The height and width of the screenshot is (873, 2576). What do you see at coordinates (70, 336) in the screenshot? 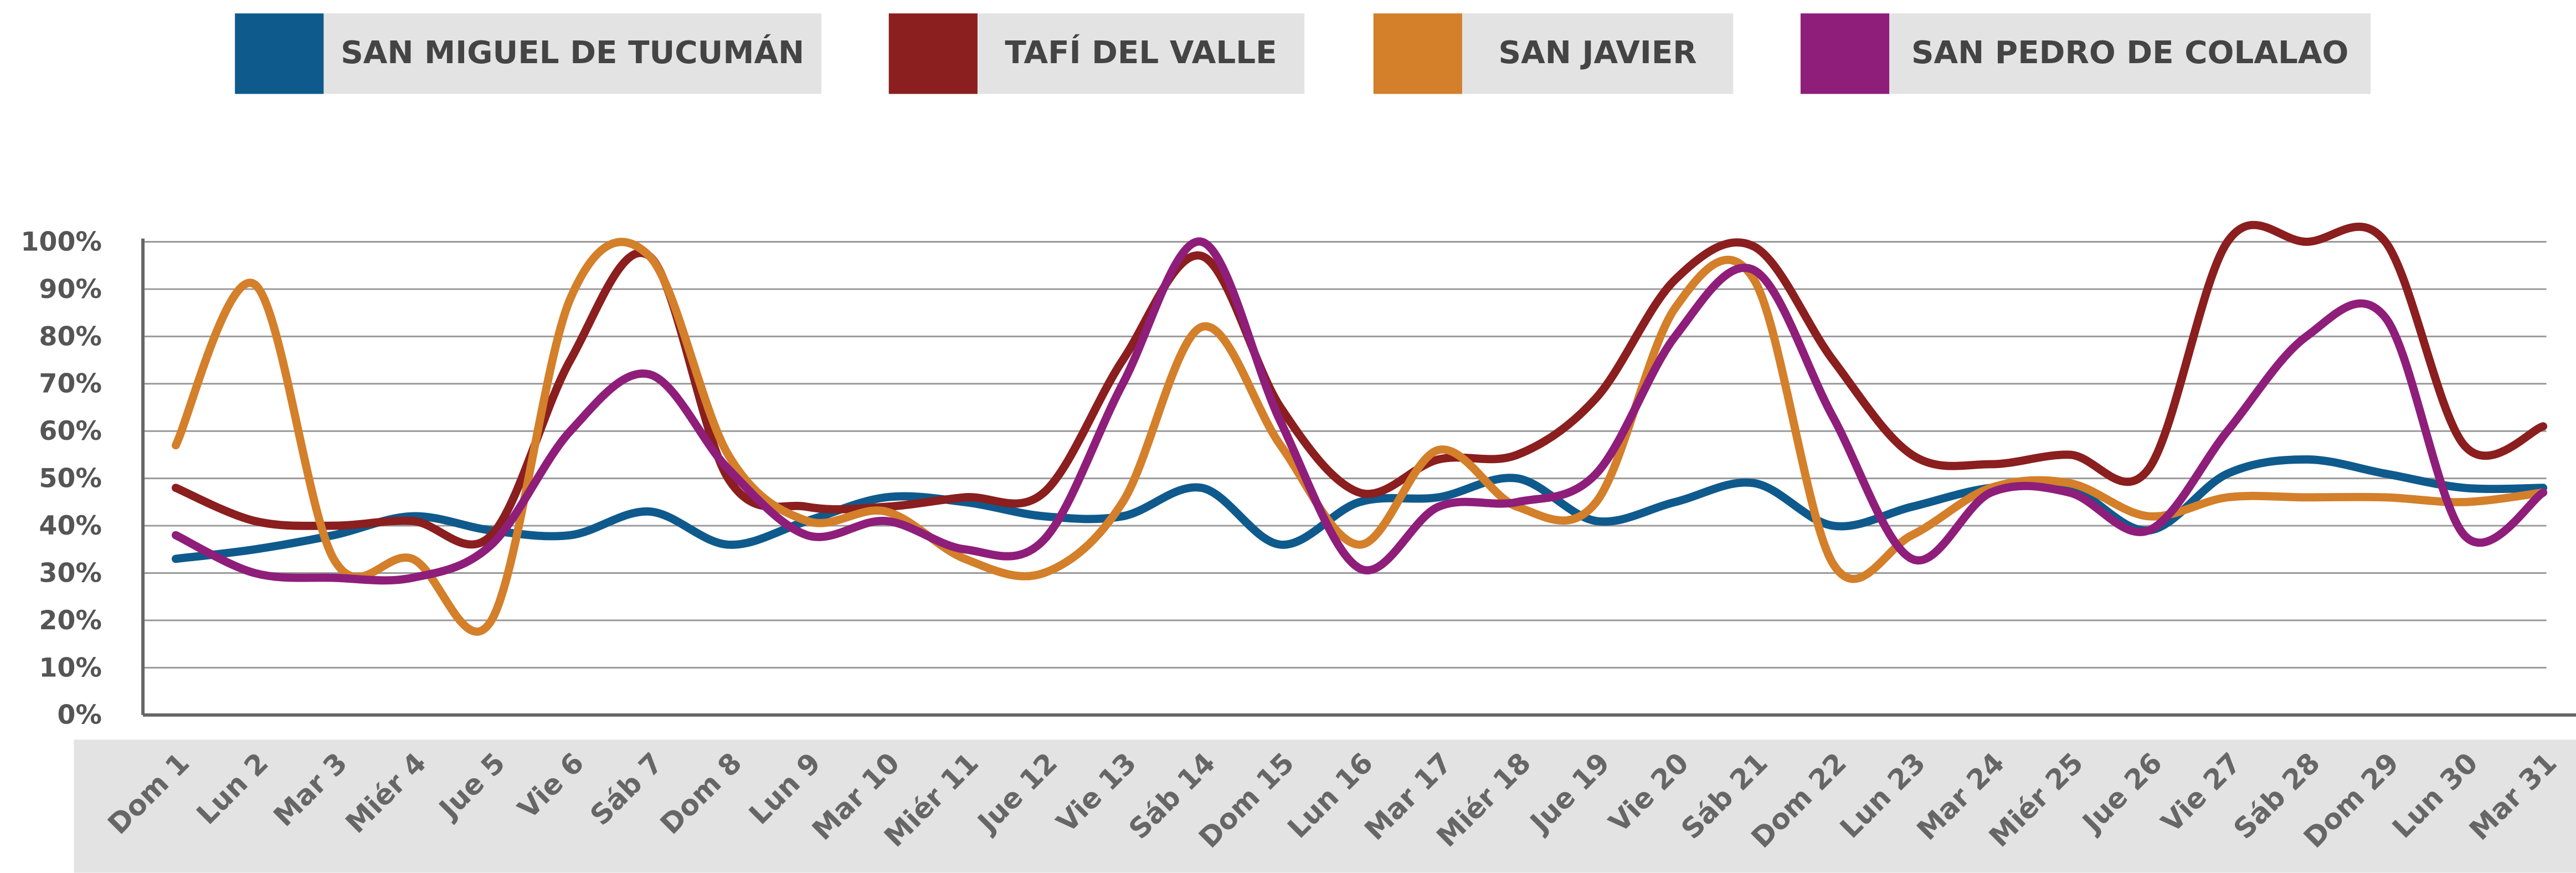
I see `y-tick-label: 80%` at bounding box center [70, 336].